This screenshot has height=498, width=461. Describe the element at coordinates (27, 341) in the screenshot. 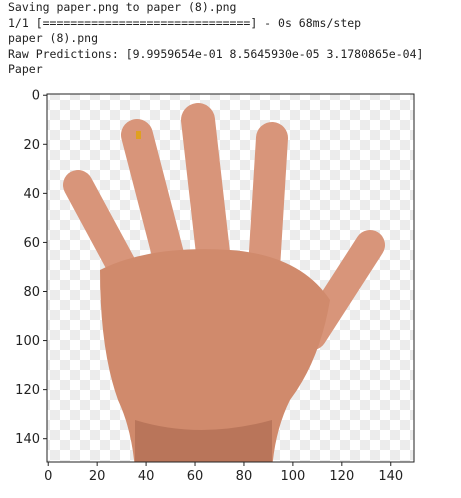

I see `y-tick-label: 100` at that location.